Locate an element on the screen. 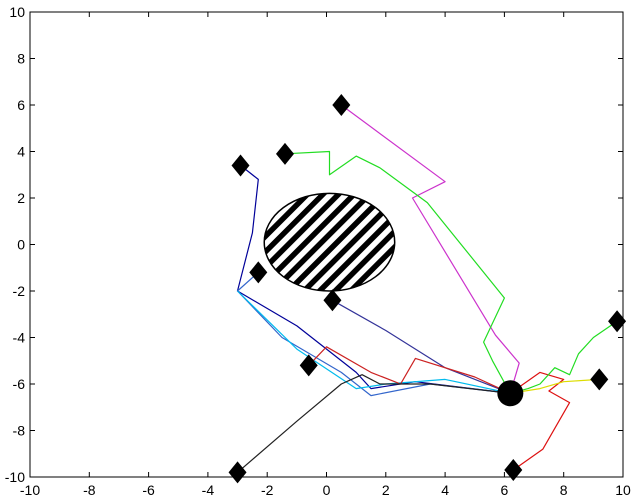 The image size is (632, 504). x-tick-label: -6 is located at coordinates (148, 490).